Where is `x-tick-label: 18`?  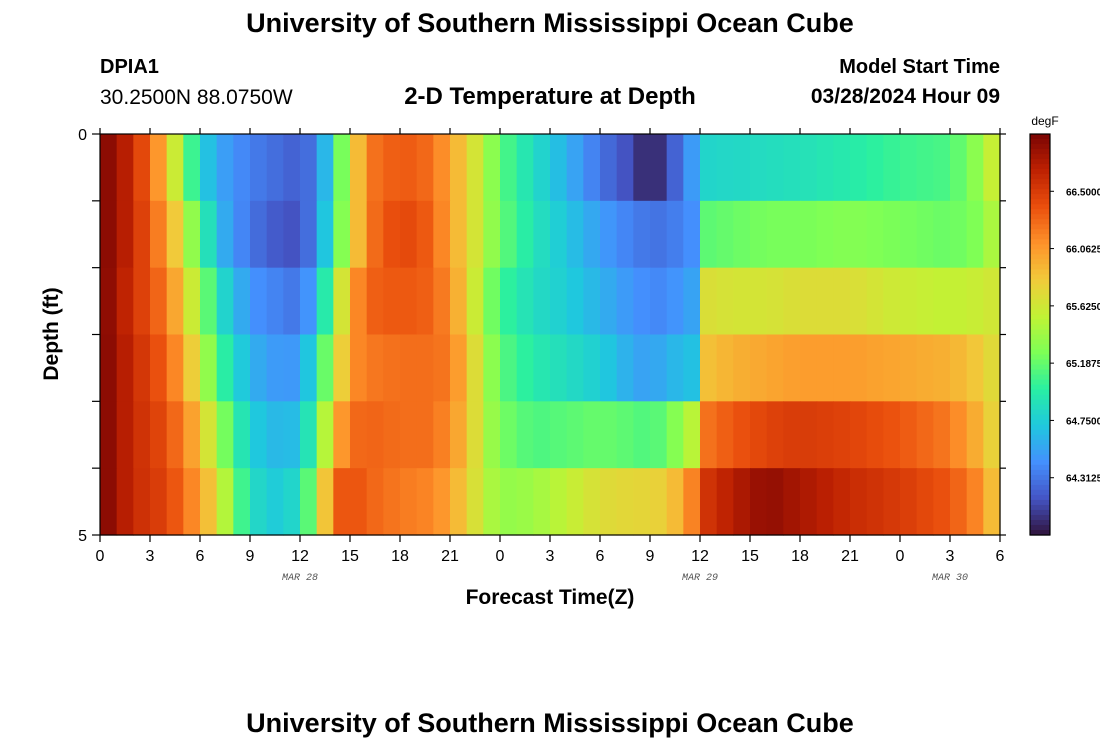
x-tick-label: 18 is located at coordinates (800, 556).